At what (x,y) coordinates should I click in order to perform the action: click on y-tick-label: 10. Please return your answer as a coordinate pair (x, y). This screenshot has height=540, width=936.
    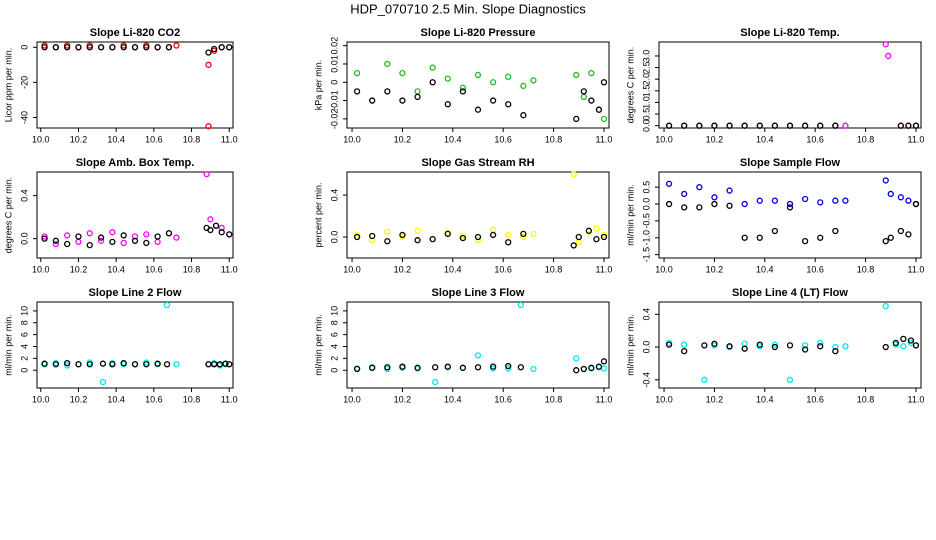
    Looking at the image, I should click on (24, 311).